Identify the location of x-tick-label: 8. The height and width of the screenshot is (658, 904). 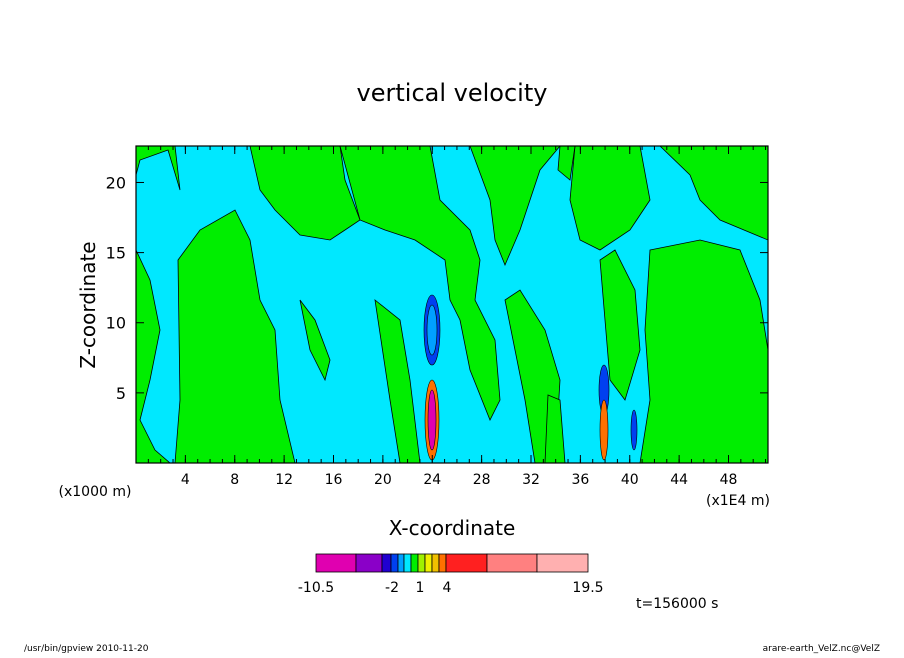
(234, 480).